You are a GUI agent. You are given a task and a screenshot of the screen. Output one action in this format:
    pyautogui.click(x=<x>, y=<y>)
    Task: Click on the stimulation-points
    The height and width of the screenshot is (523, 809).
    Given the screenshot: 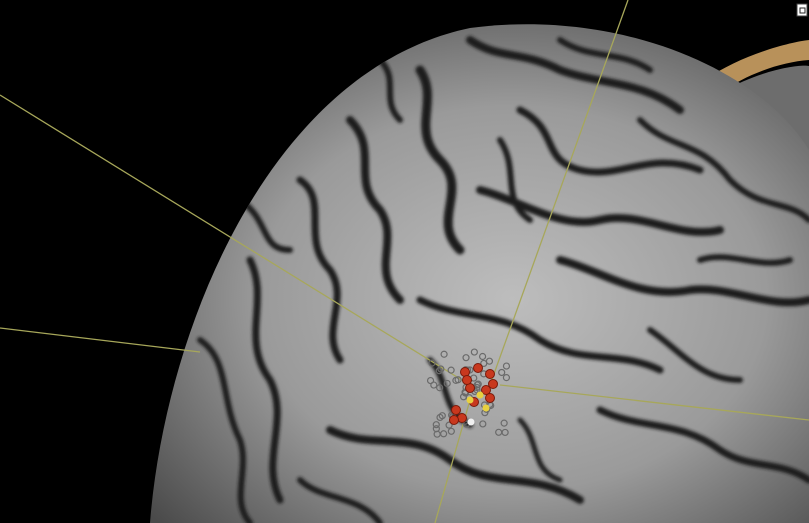 What is the action you would take?
    pyautogui.click(x=468, y=393)
    